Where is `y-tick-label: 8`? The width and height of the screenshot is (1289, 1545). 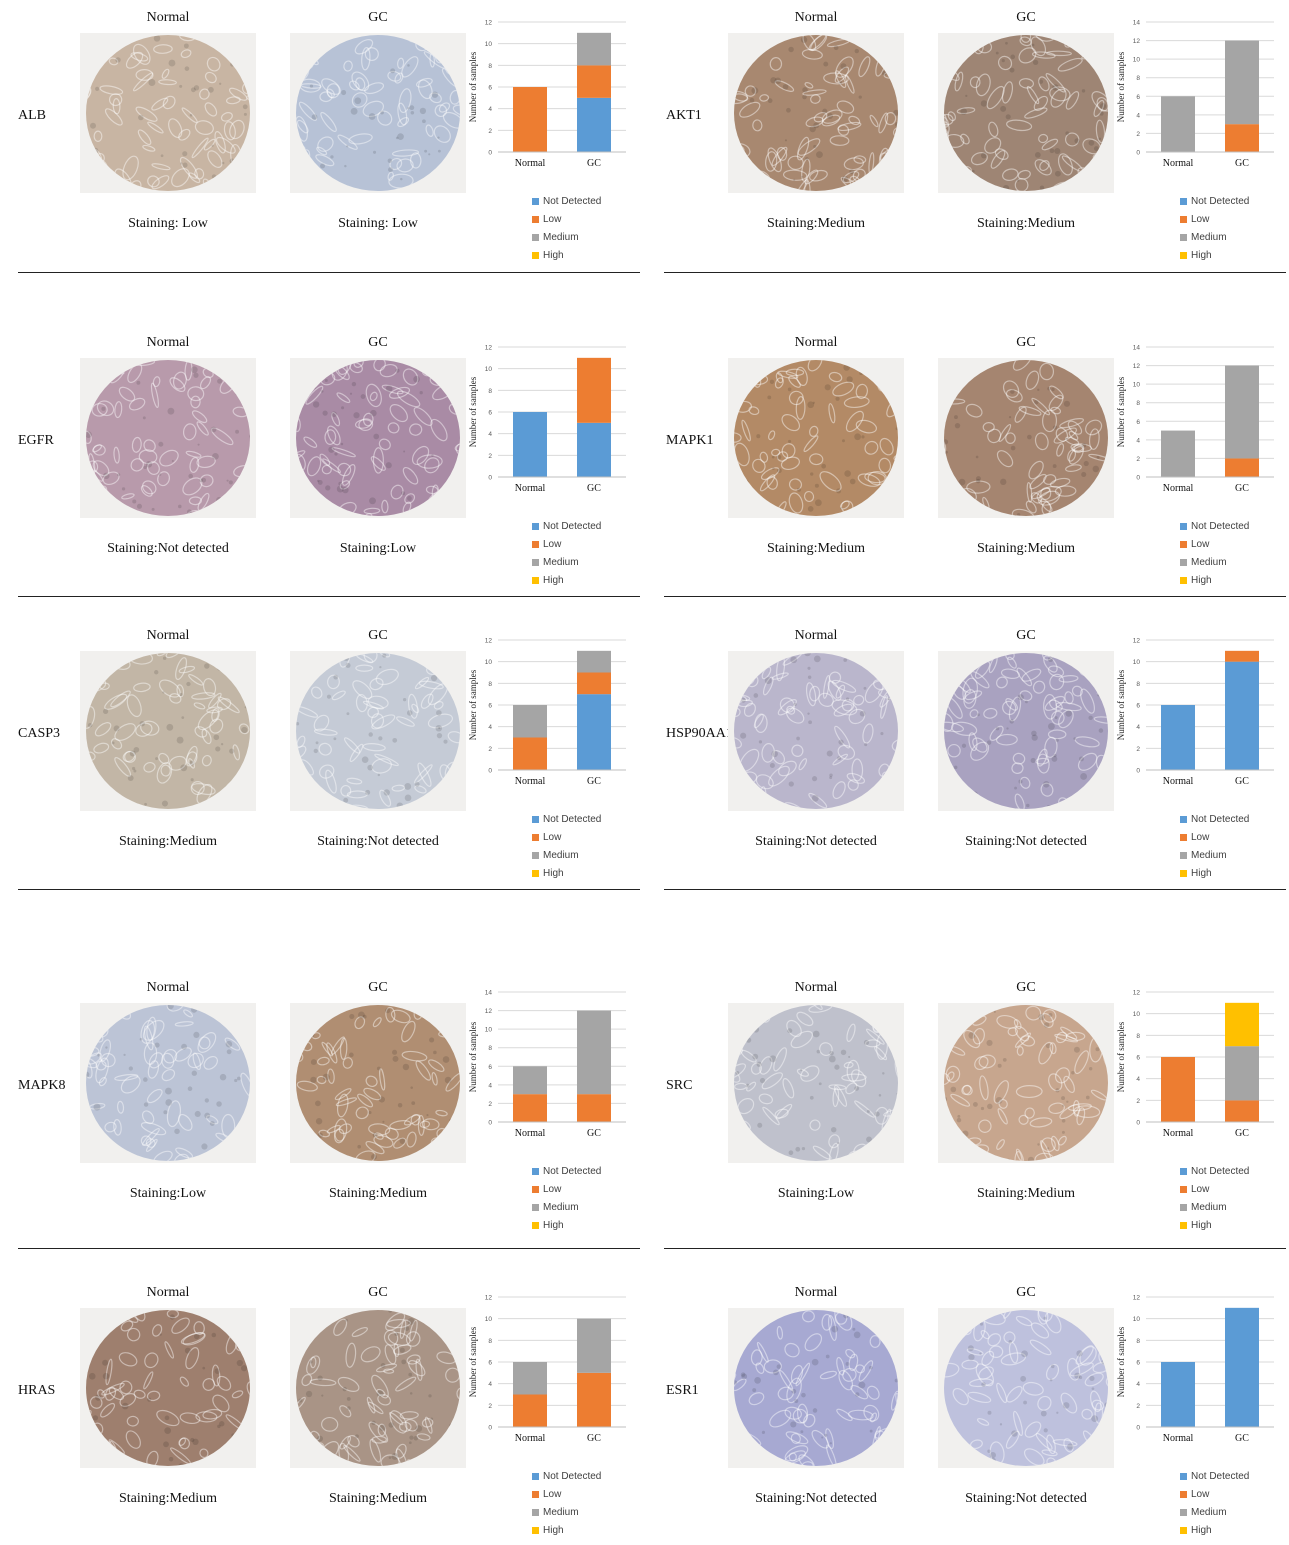 y-tick-label: 8 is located at coordinates (490, 66).